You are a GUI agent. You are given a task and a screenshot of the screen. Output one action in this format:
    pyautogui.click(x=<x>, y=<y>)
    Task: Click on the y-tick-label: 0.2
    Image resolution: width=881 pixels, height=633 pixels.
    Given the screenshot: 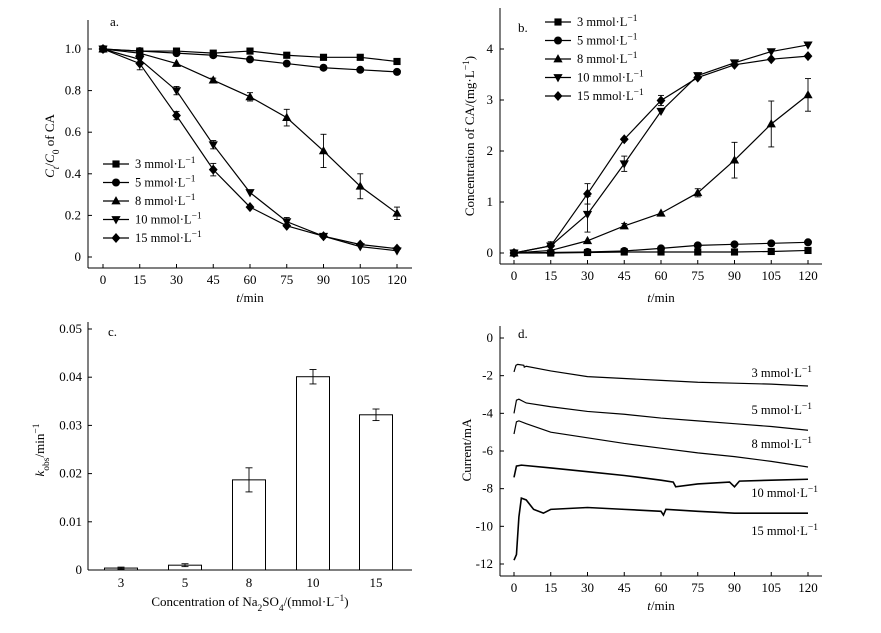 What is the action you would take?
    pyautogui.click(x=73, y=214)
    